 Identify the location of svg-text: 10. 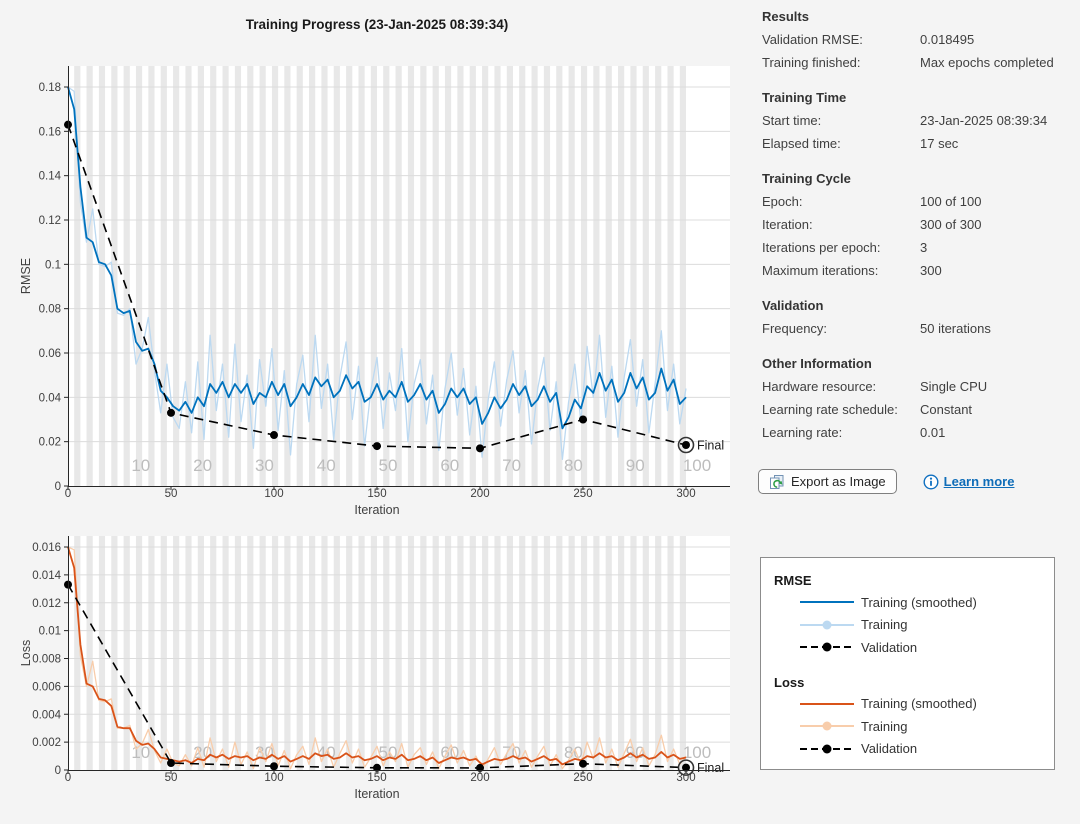
(140, 752).